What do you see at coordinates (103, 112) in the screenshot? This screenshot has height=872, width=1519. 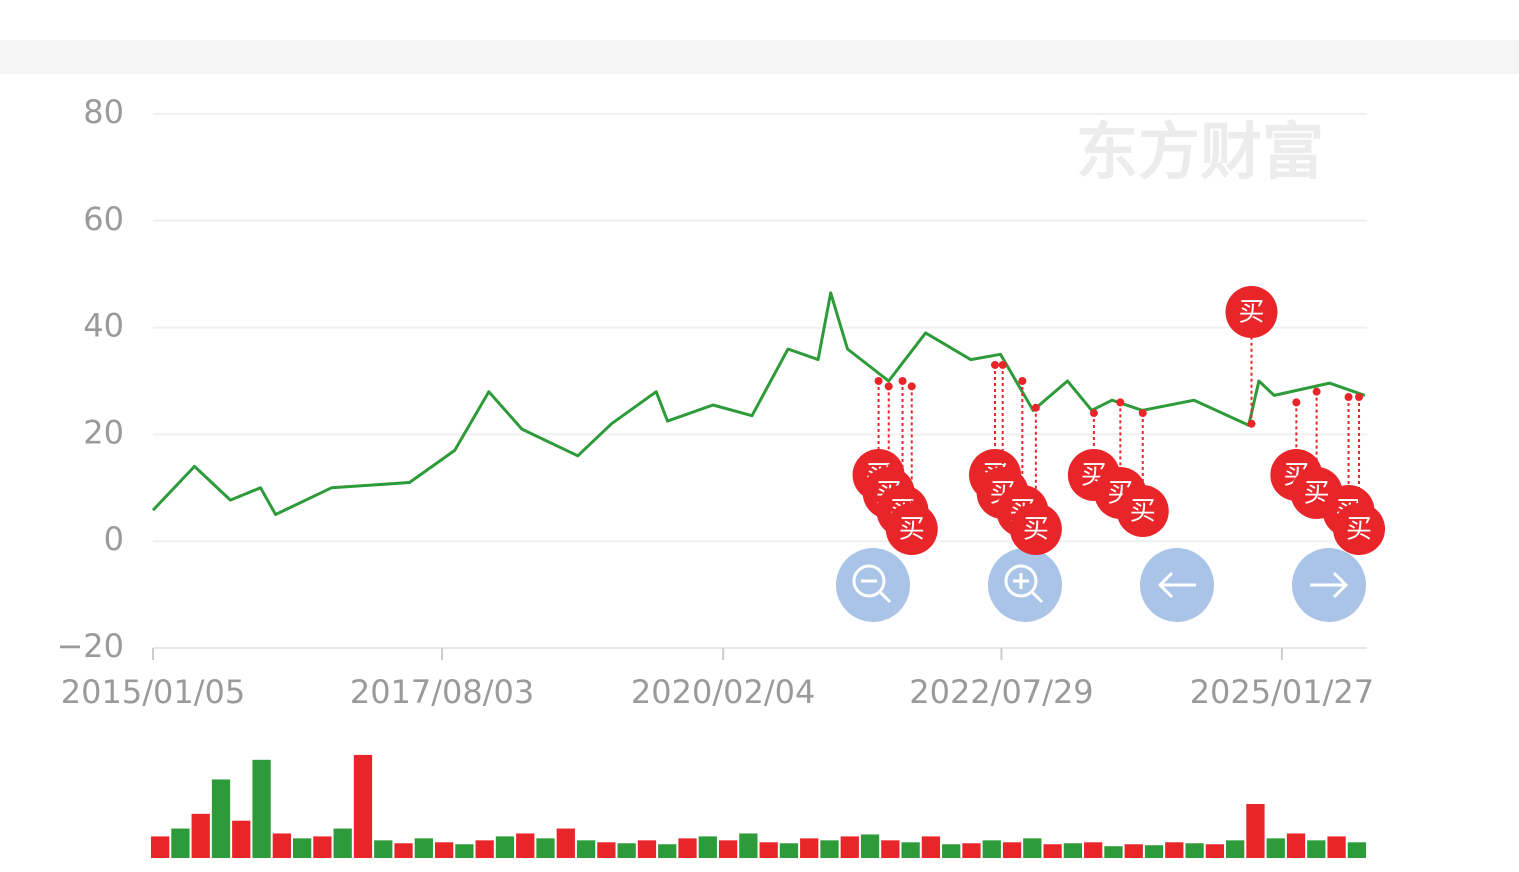 I see `y-tick-label: 80` at bounding box center [103, 112].